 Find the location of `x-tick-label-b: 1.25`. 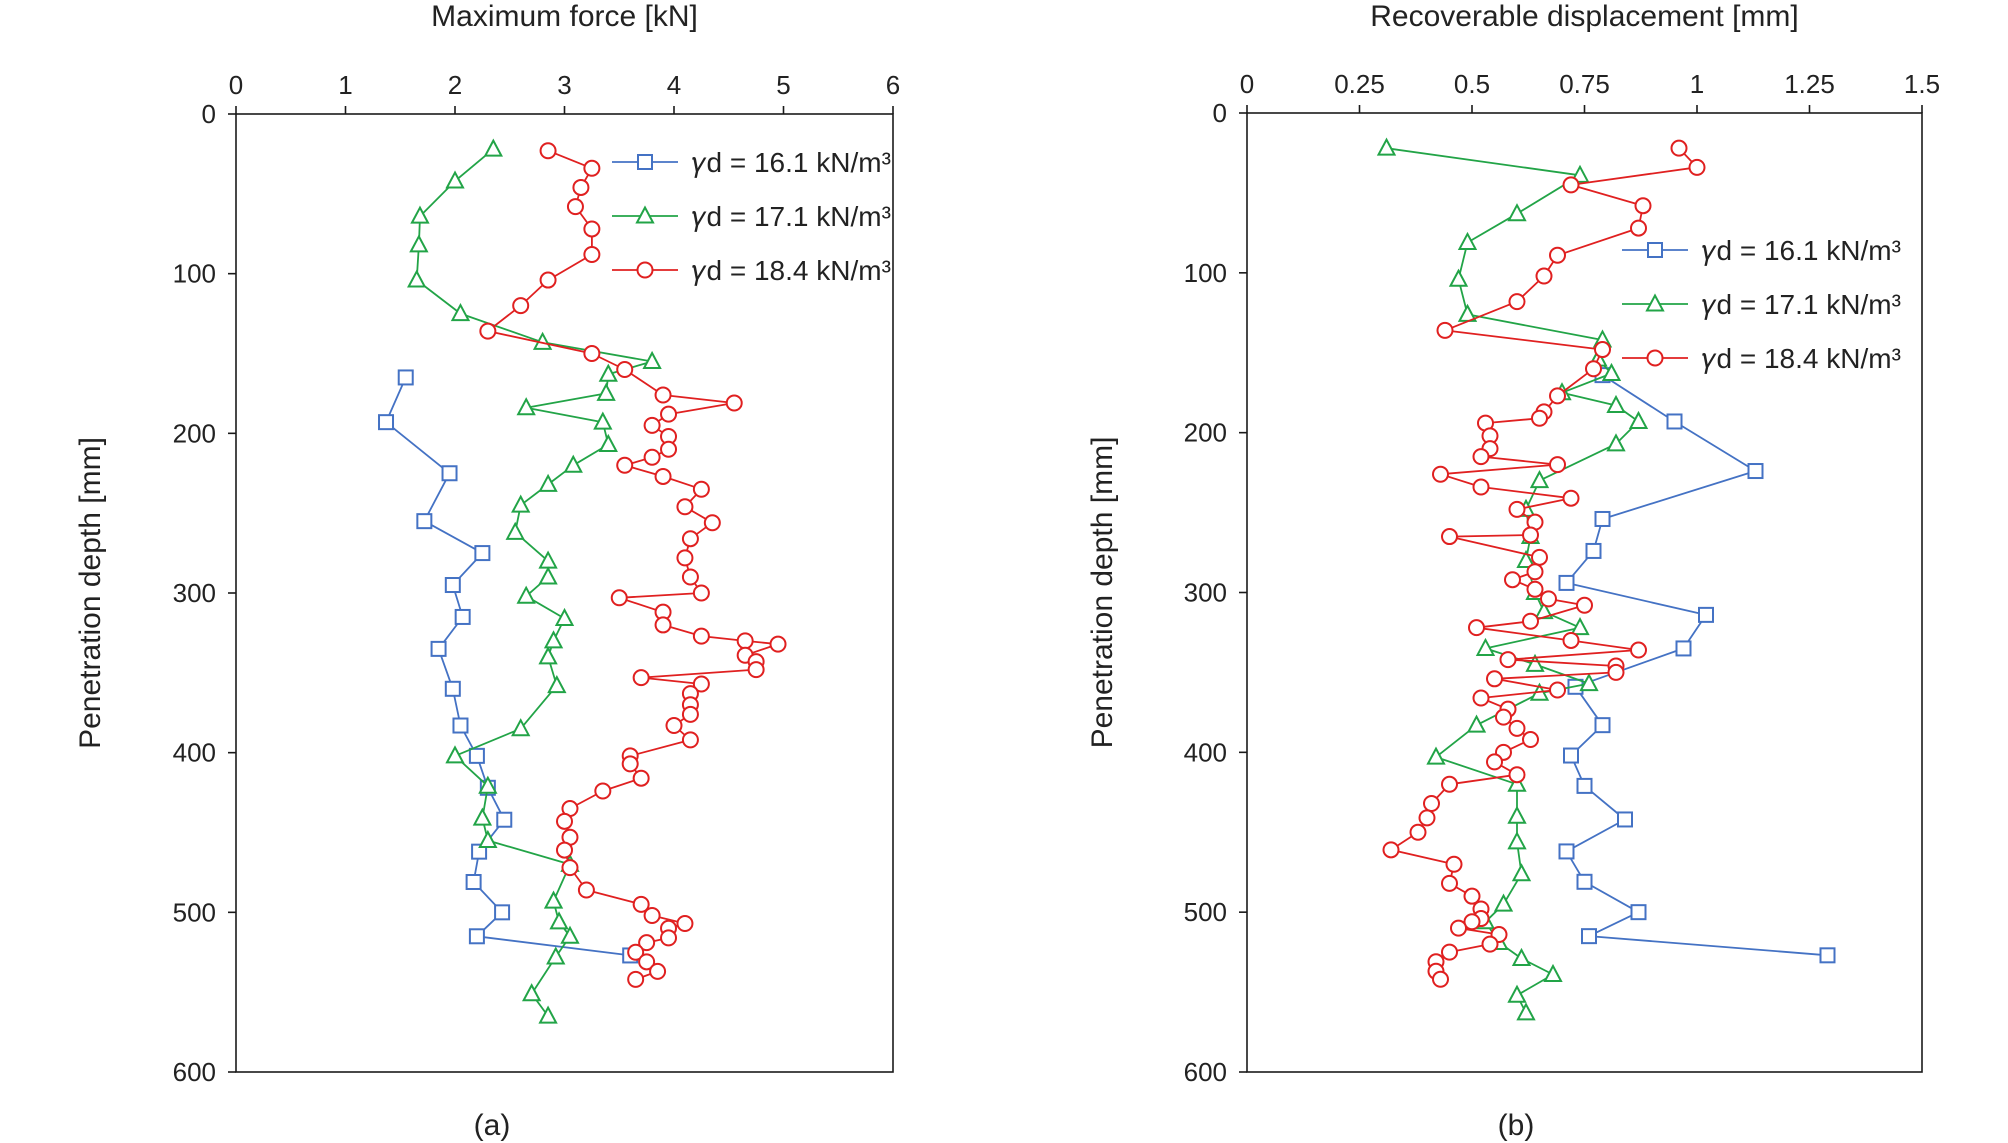

x-tick-label-b: 1.25 is located at coordinates (1809, 84).